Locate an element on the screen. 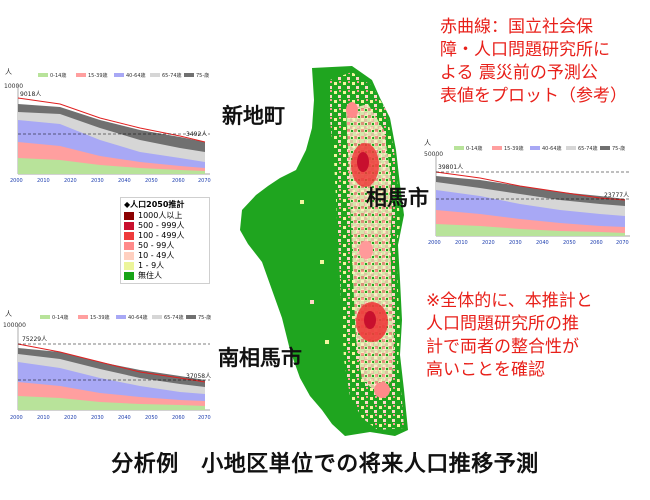  map-cluster-north is located at coordinates (352, 110).